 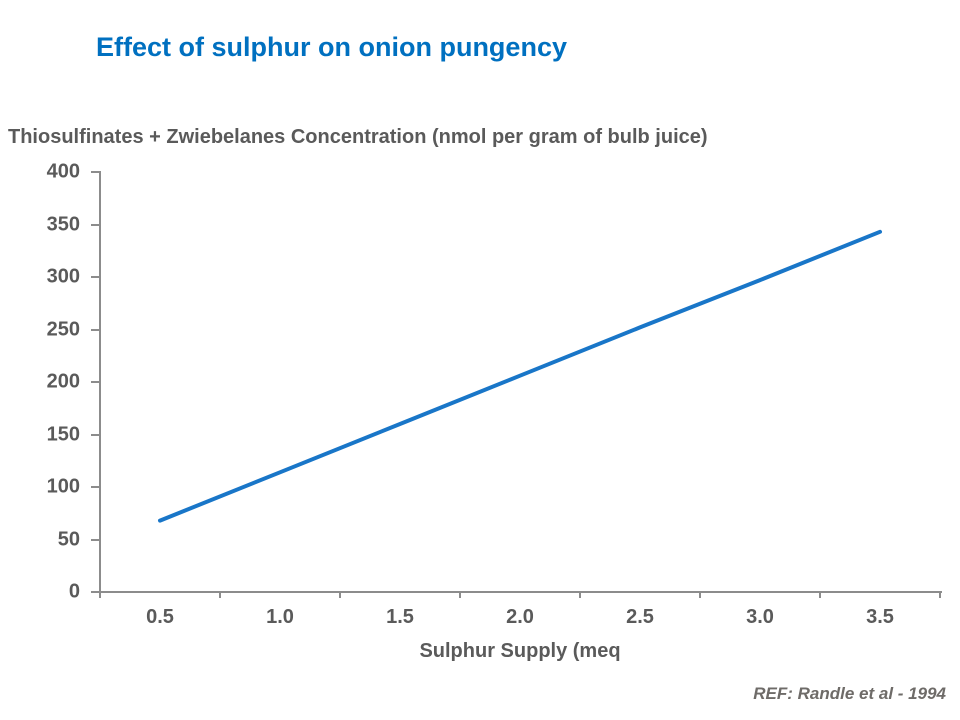 What do you see at coordinates (100, 382) in the screenshot?
I see `y-axis-line` at bounding box center [100, 382].